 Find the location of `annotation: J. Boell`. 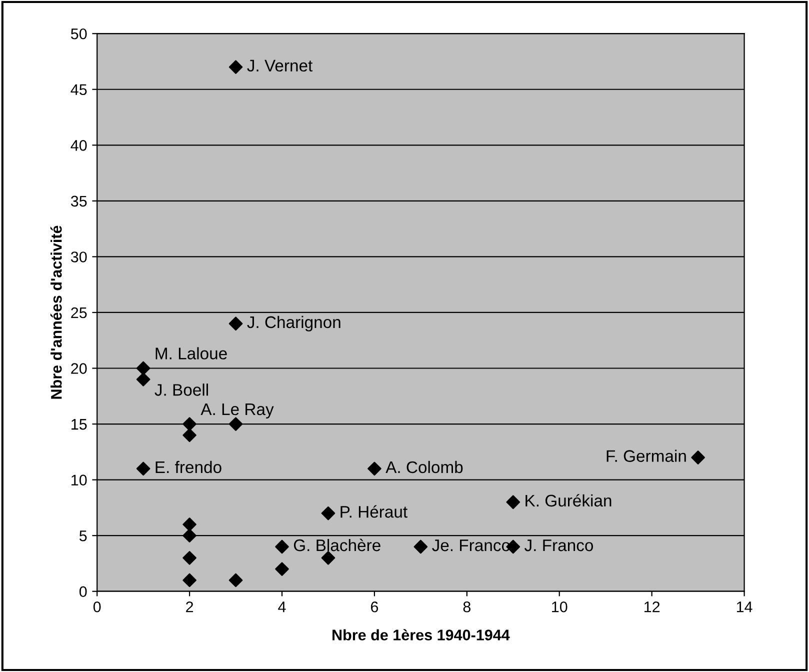

annotation: J. Boell is located at coordinates (181, 390).